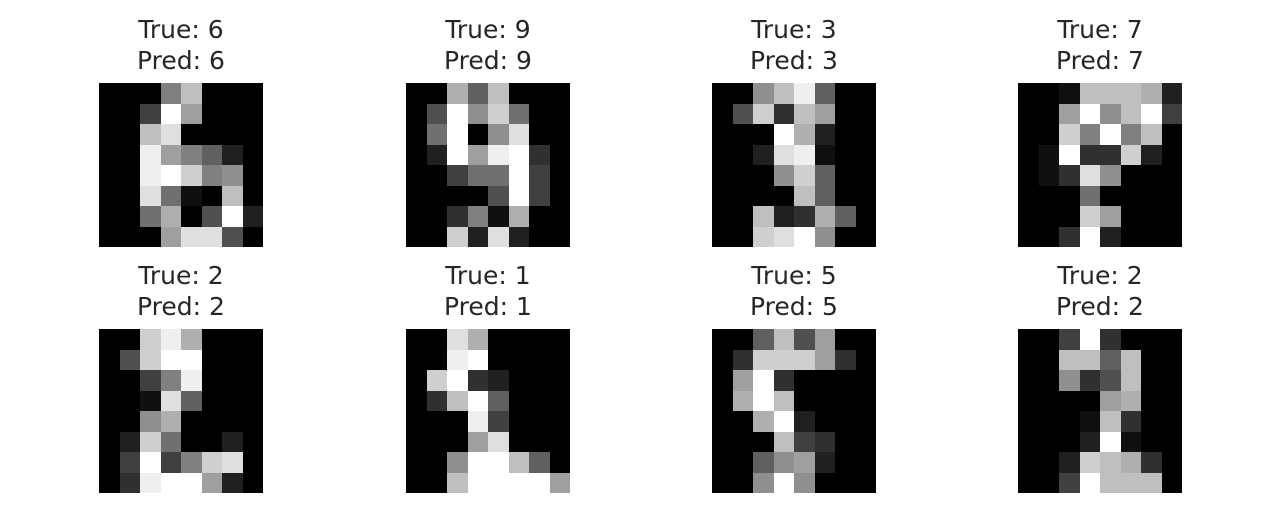 The width and height of the screenshot is (1280, 512). I want to click on true-label: True: 5, so click(794, 275).